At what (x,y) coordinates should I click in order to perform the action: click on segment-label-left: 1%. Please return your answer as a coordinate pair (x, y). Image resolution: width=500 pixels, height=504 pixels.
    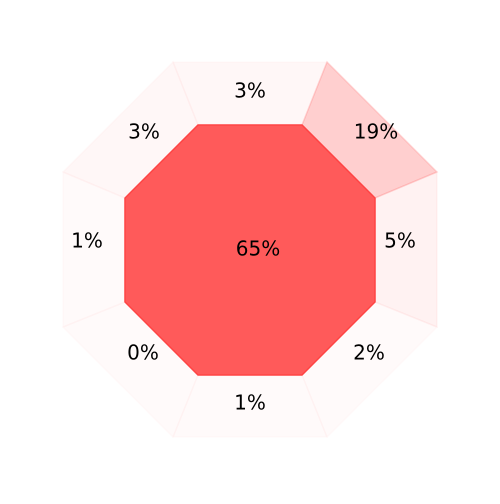
    Looking at the image, I should click on (87, 241).